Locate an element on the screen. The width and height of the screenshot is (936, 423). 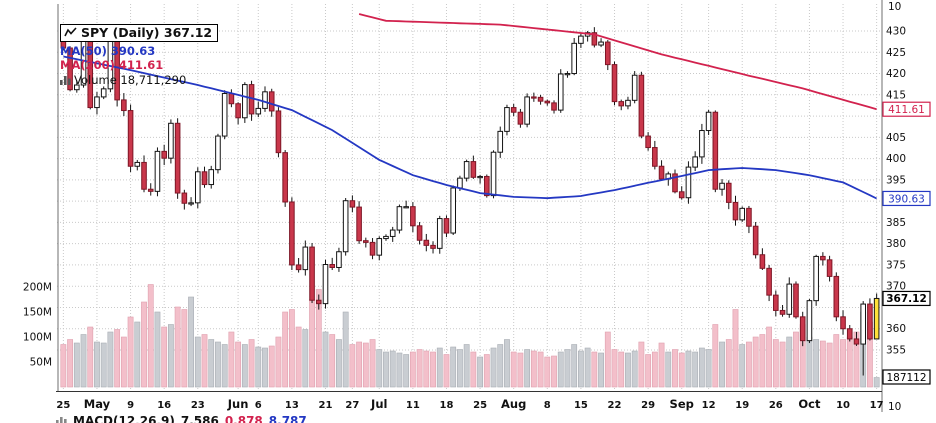
svg-text: 405 is located at coordinates (896, 138).